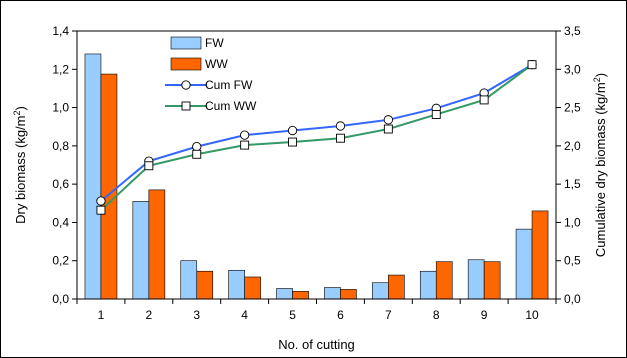 The height and width of the screenshot is (358, 627). I want to click on y-right-tick-label: 3,0, so click(572, 69).